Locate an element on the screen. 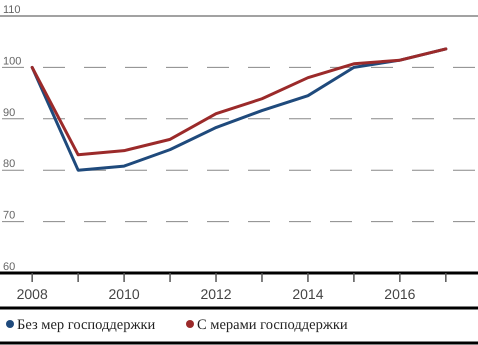 Image resolution: width=478 pixels, height=345 pixels. x-tick-label: 2014 is located at coordinates (308, 294).